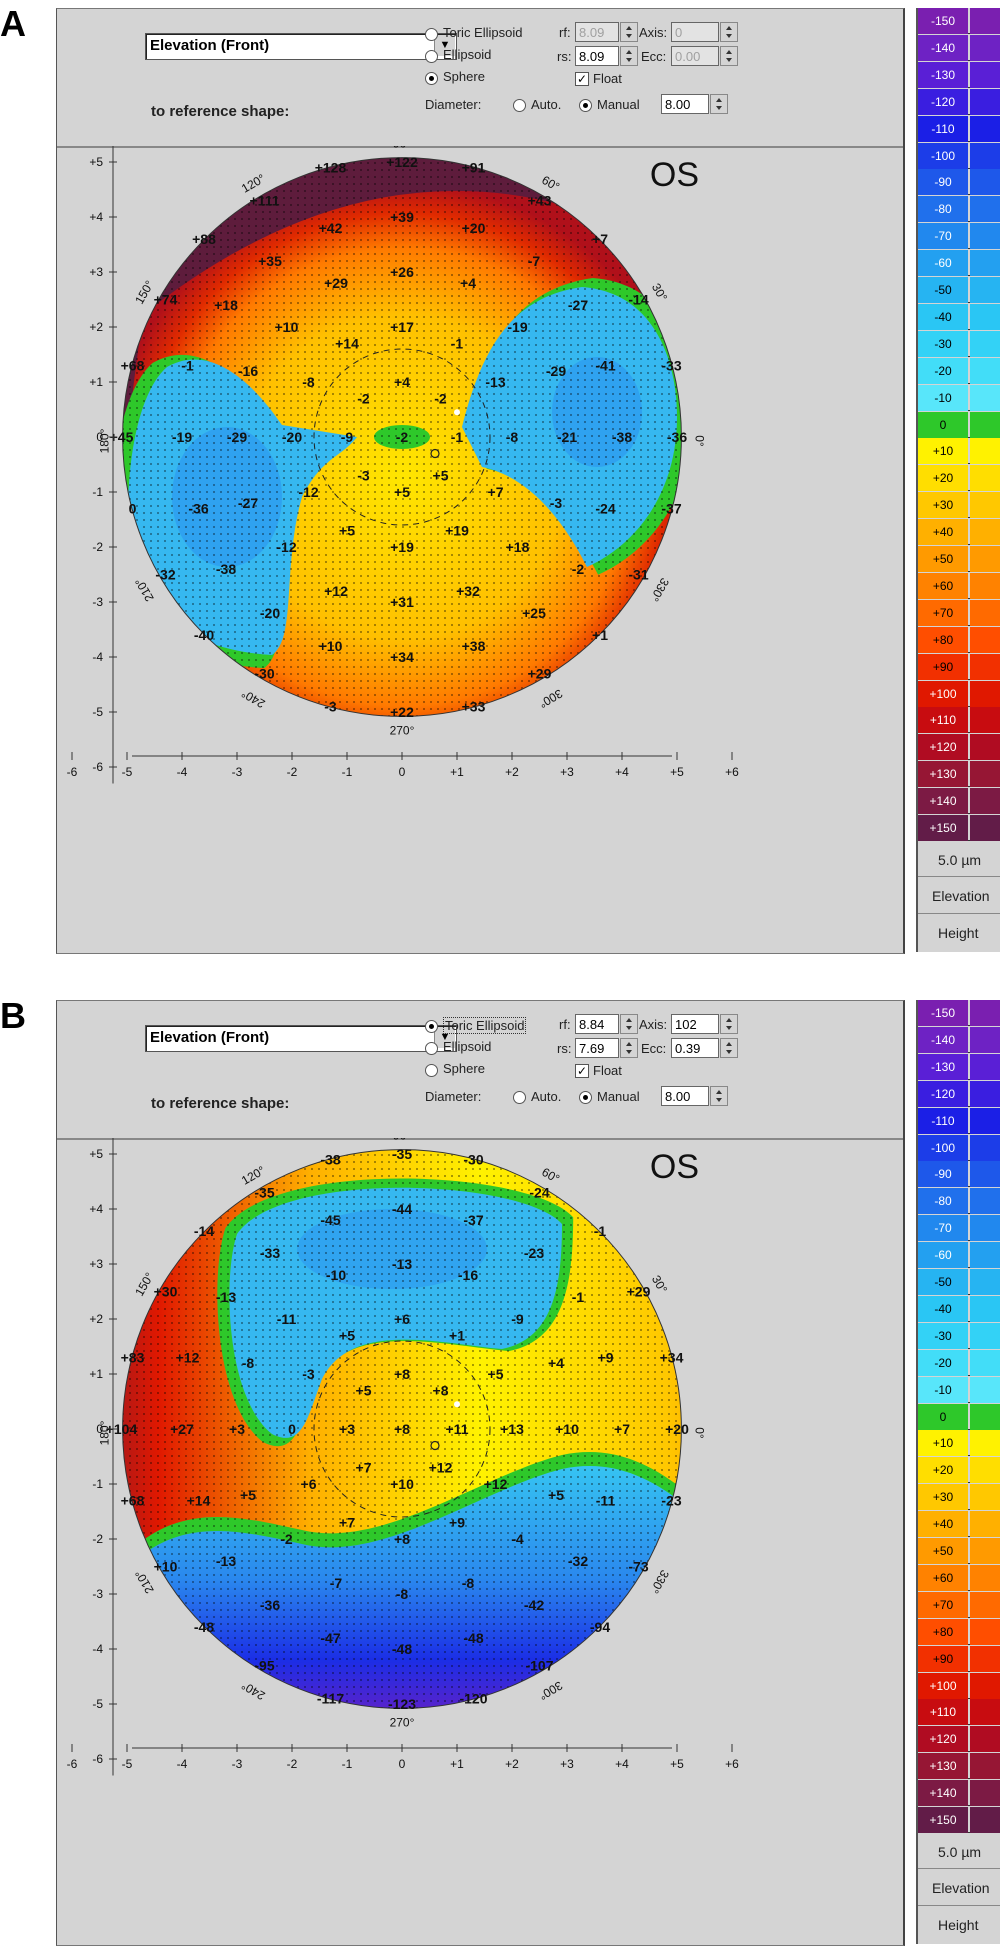 The image size is (1000, 1952). Describe the element at coordinates (597, 1024) in the screenshot. I see `rf-field: 8.84` at that location.